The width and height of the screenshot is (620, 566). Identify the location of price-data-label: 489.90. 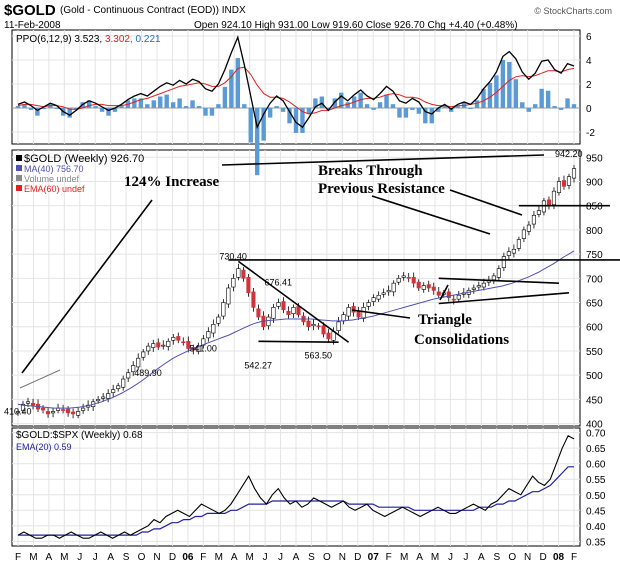
(148, 373).